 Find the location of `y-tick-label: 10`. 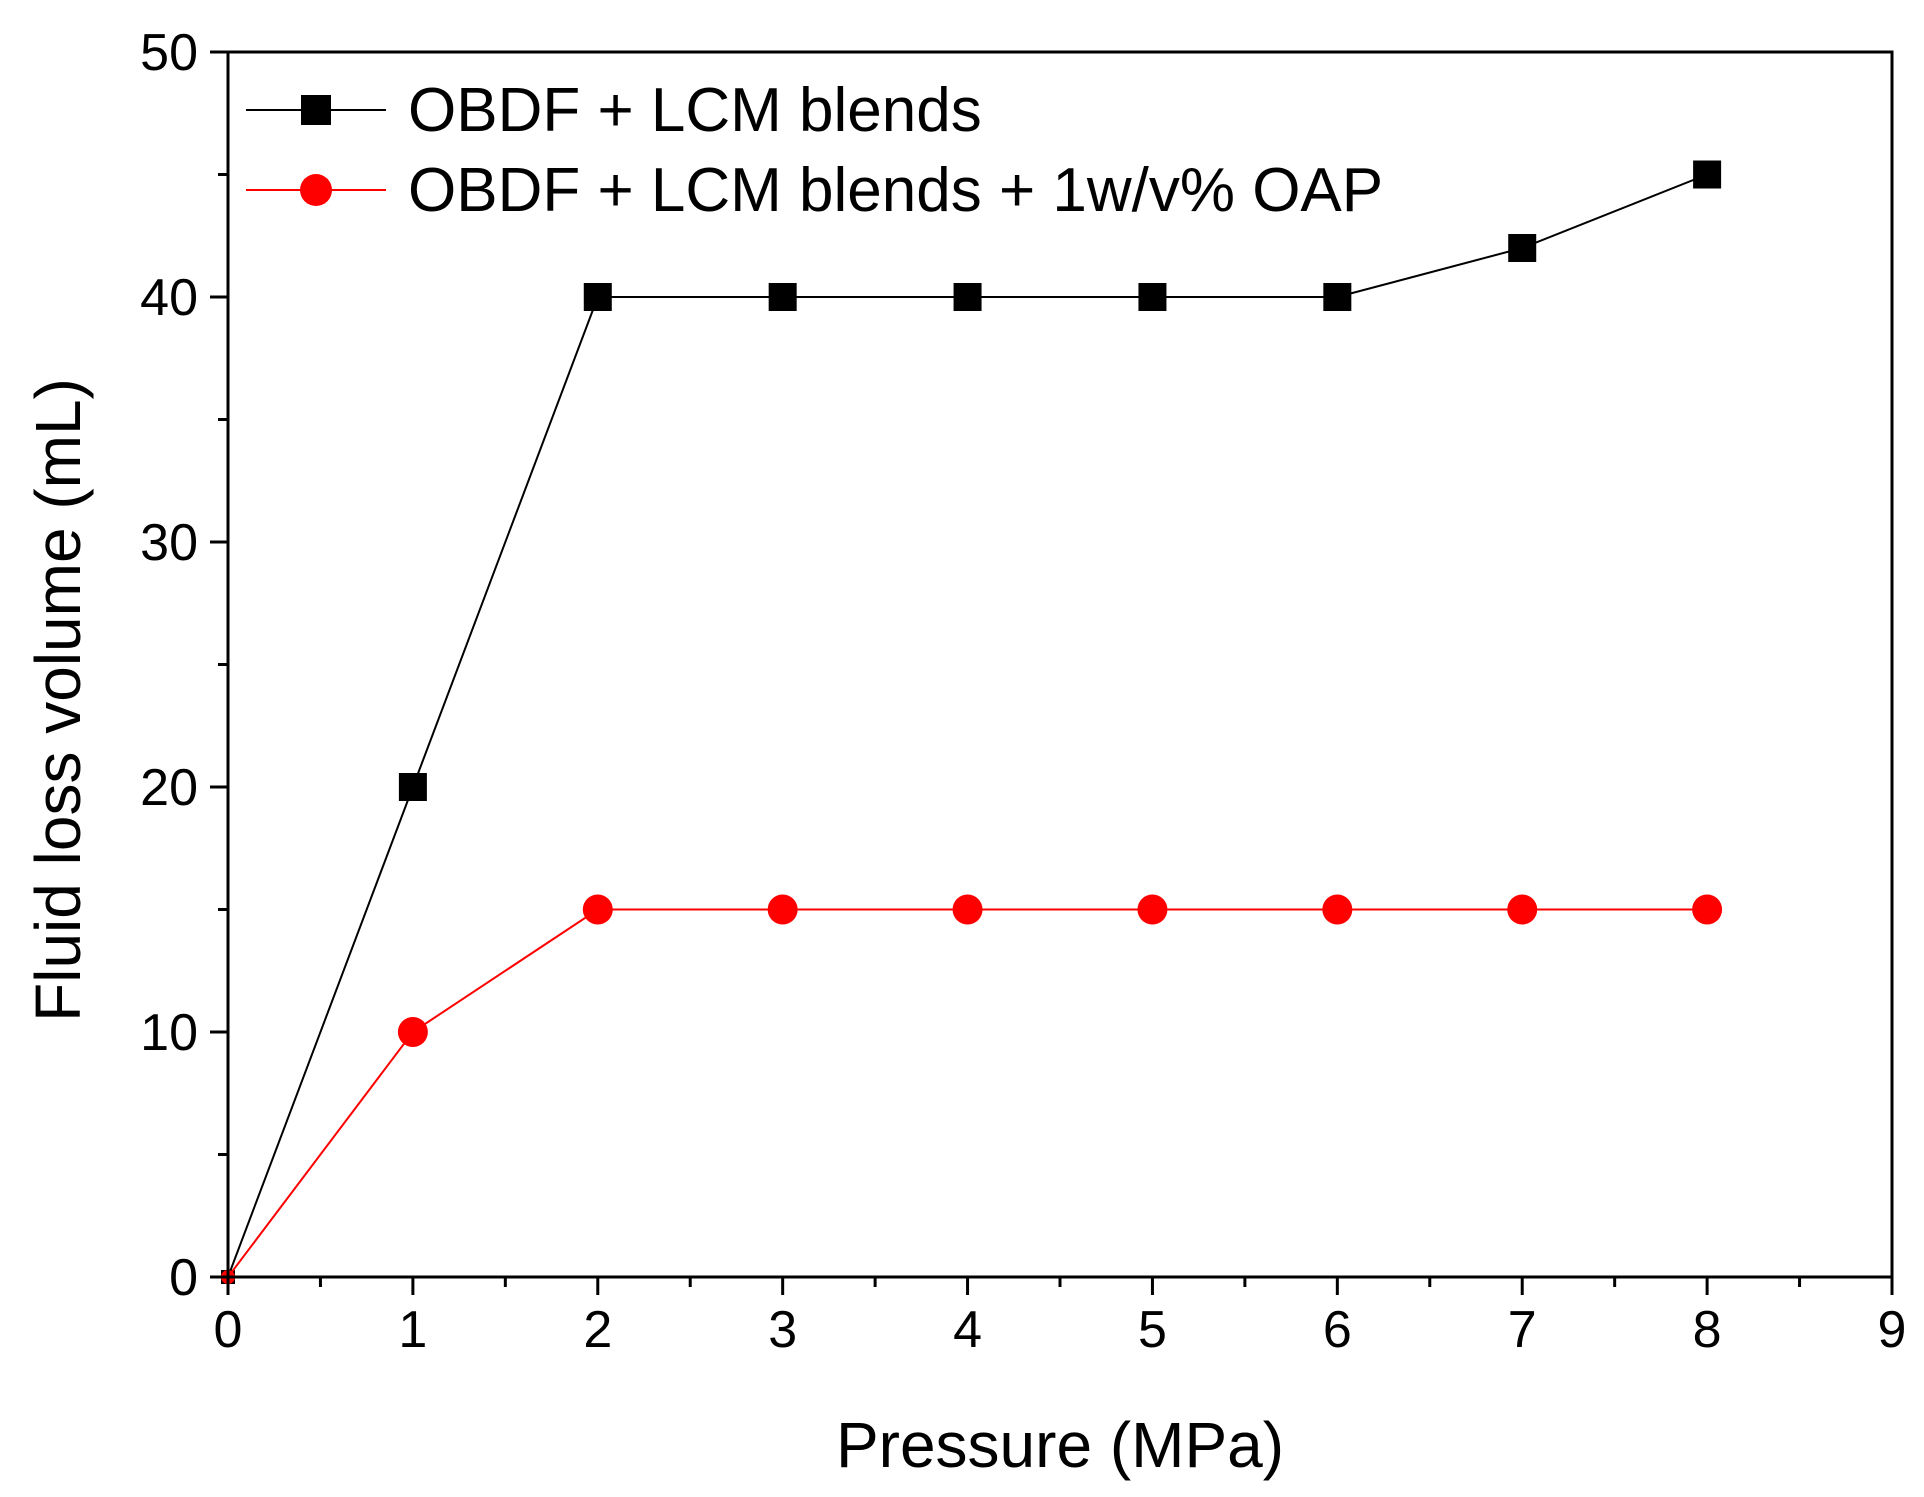

y-tick-label: 10 is located at coordinates (169, 1033).